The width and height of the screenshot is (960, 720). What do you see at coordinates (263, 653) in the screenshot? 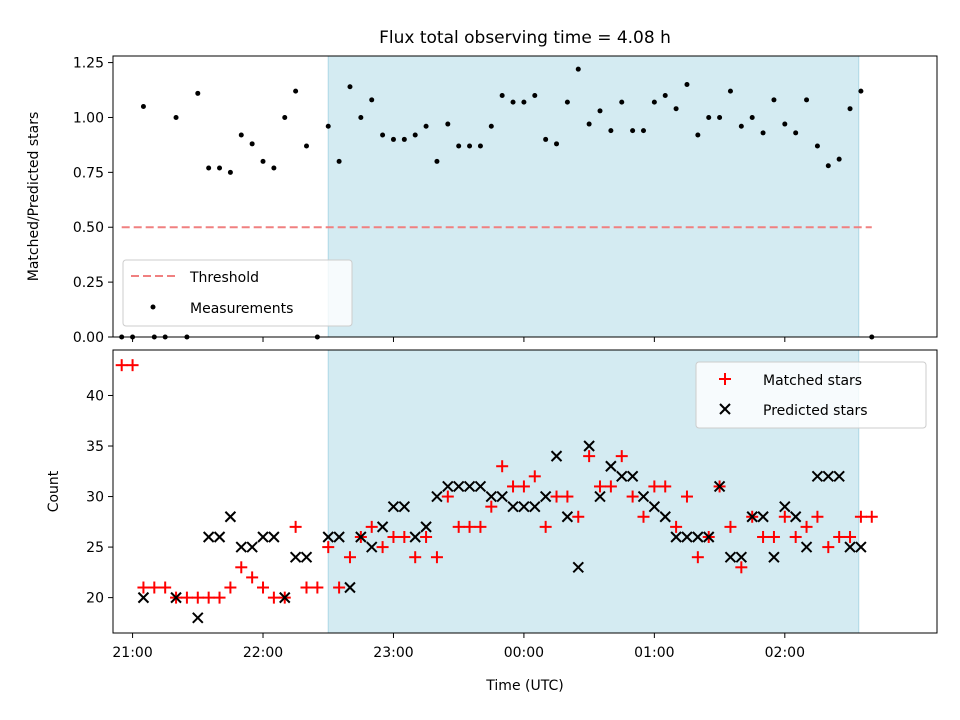
I see `x-tick-label: 22:00` at bounding box center [263, 653].